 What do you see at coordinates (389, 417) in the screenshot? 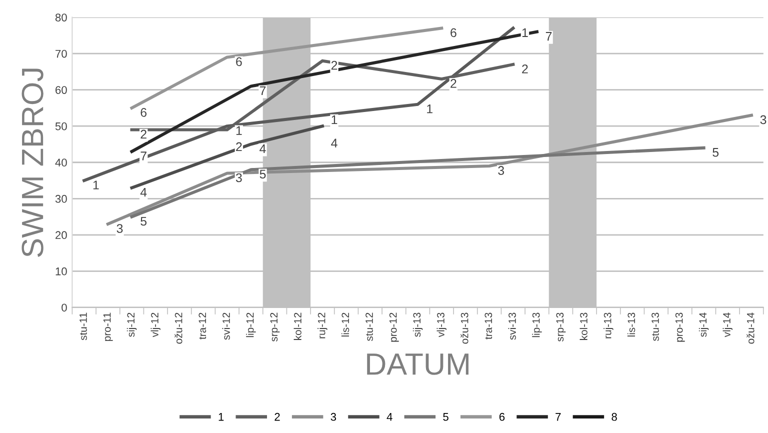
I see `legend-label: 4` at bounding box center [389, 417].